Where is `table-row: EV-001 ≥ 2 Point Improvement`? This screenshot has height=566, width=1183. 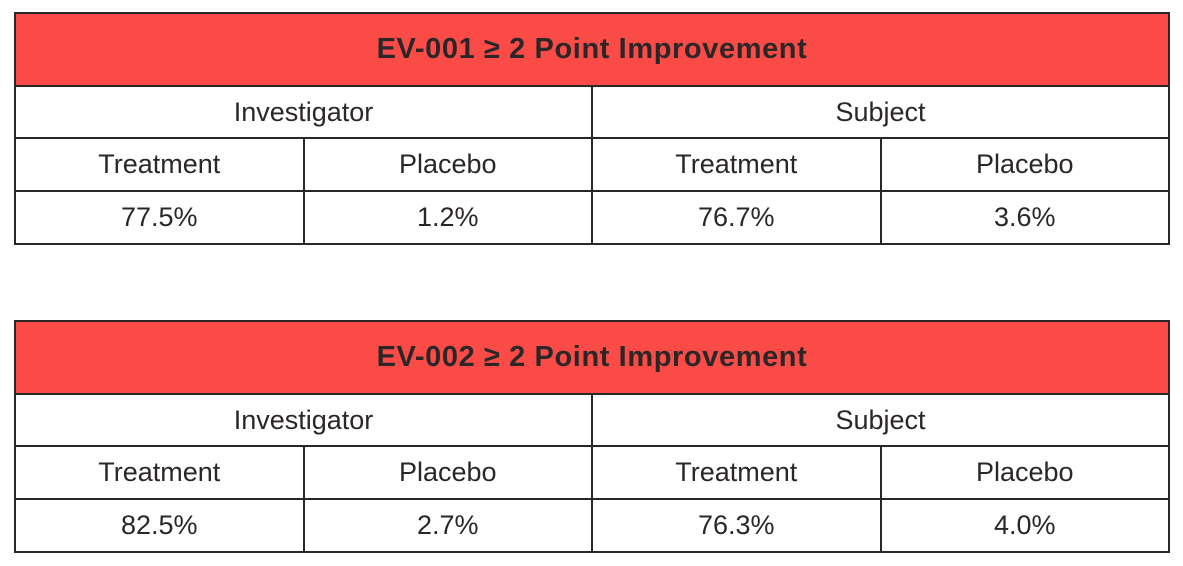 table-row: EV-001 ≥ 2 Point Improvement is located at coordinates (592, 49).